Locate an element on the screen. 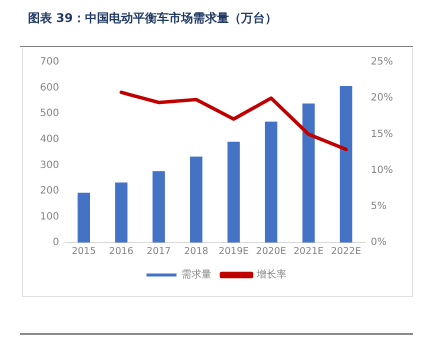 This screenshot has height=337, width=425. y2-tick-label: 20% is located at coordinates (382, 98).